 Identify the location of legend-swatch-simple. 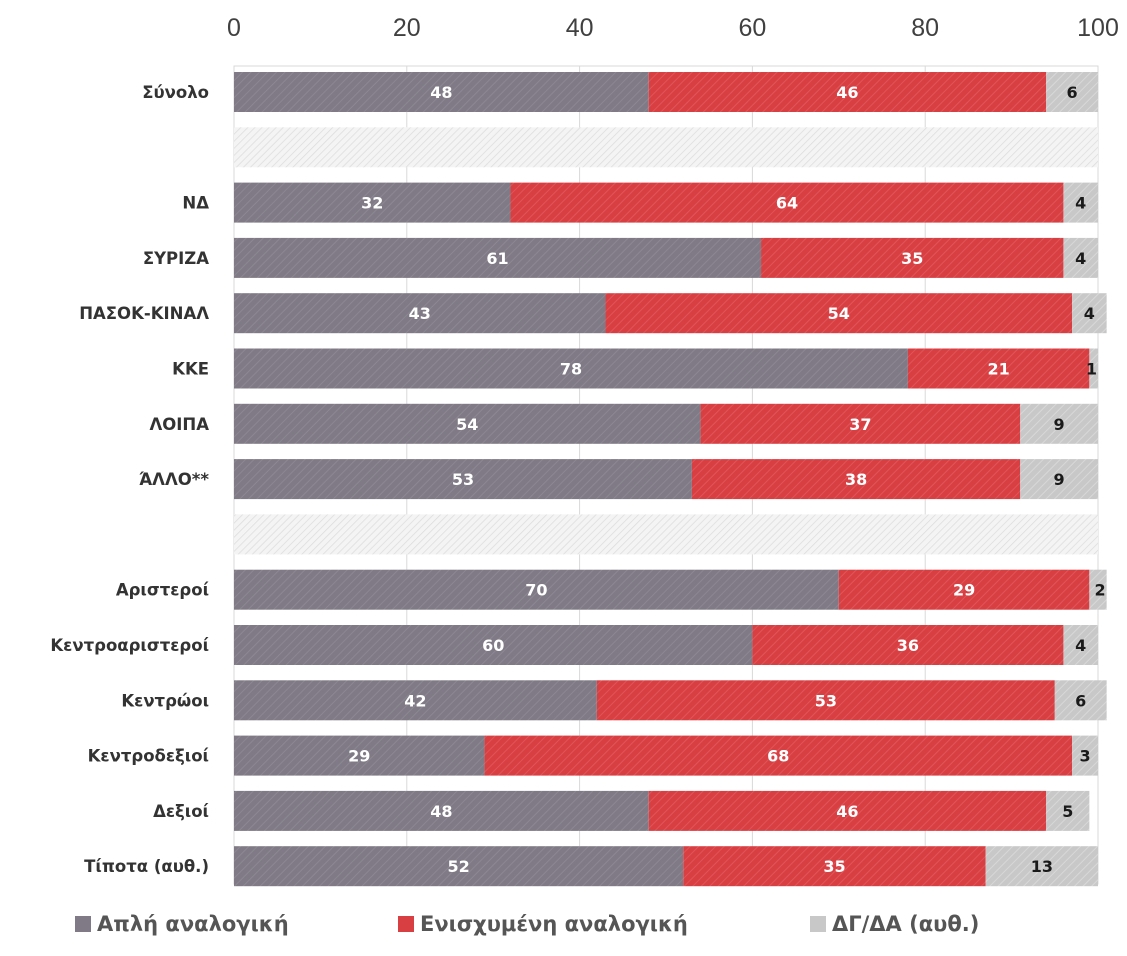
(83, 924).